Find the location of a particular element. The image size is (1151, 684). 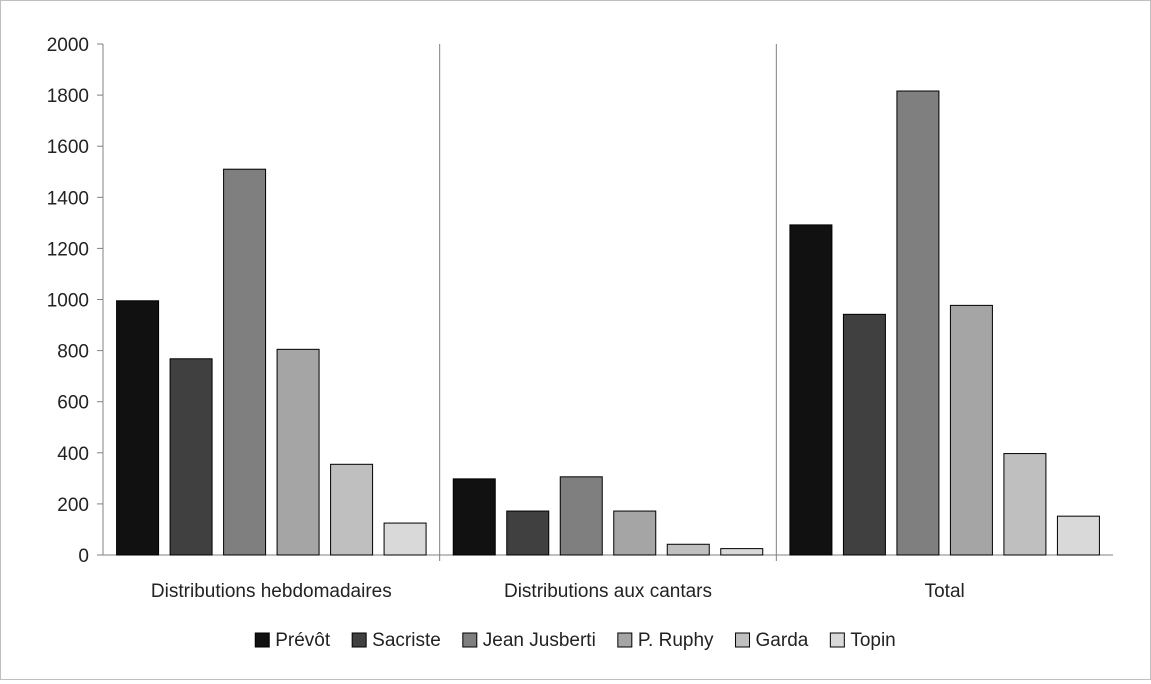

y-tick-label: 1200 is located at coordinates (68, 249).